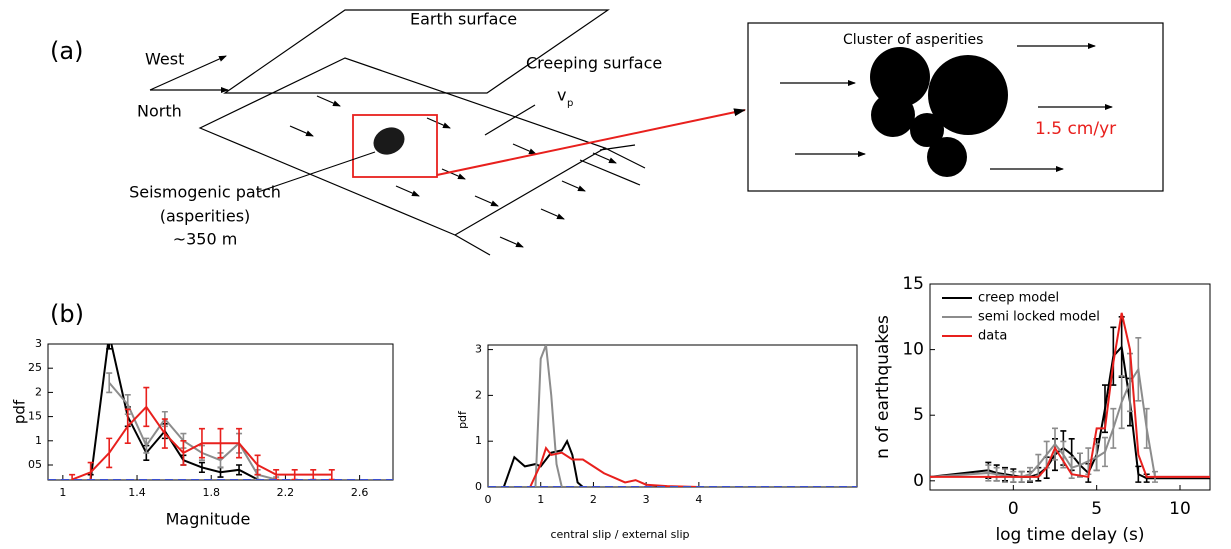 The height and width of the screenshot is (549, 1231). What do you see at coordinates (66, 51) in the screenshot?
I see `panel-label: (a)` at bounding box center [66, 51].